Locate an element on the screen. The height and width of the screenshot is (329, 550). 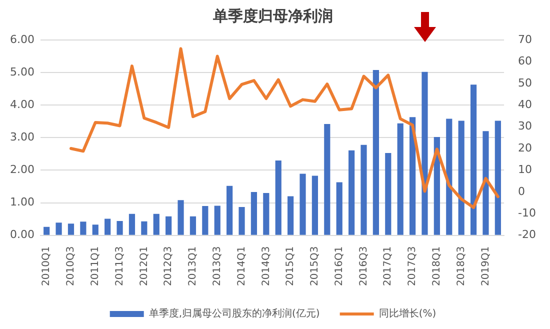
y2-tick-label: 30 is located at coordinates (525, 126).